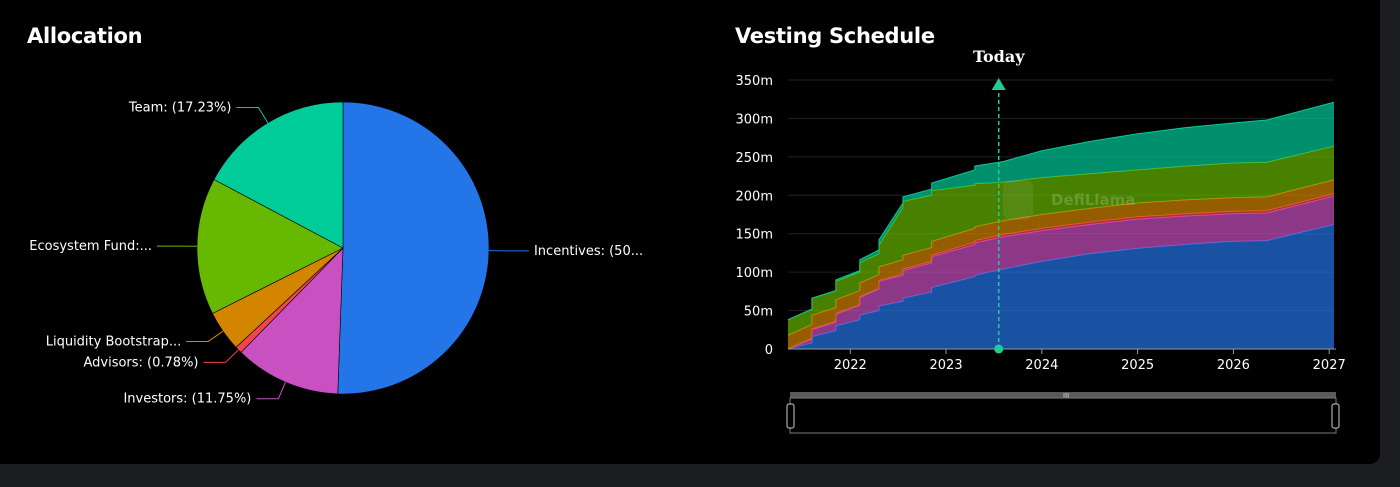 This screenshot has width=1400, height=487. What do you see at coordinates (140, 362) in the screenshot?
I see `pie-label-advisors: Advisors: (0.78%)` at bounding box center [140, 362].